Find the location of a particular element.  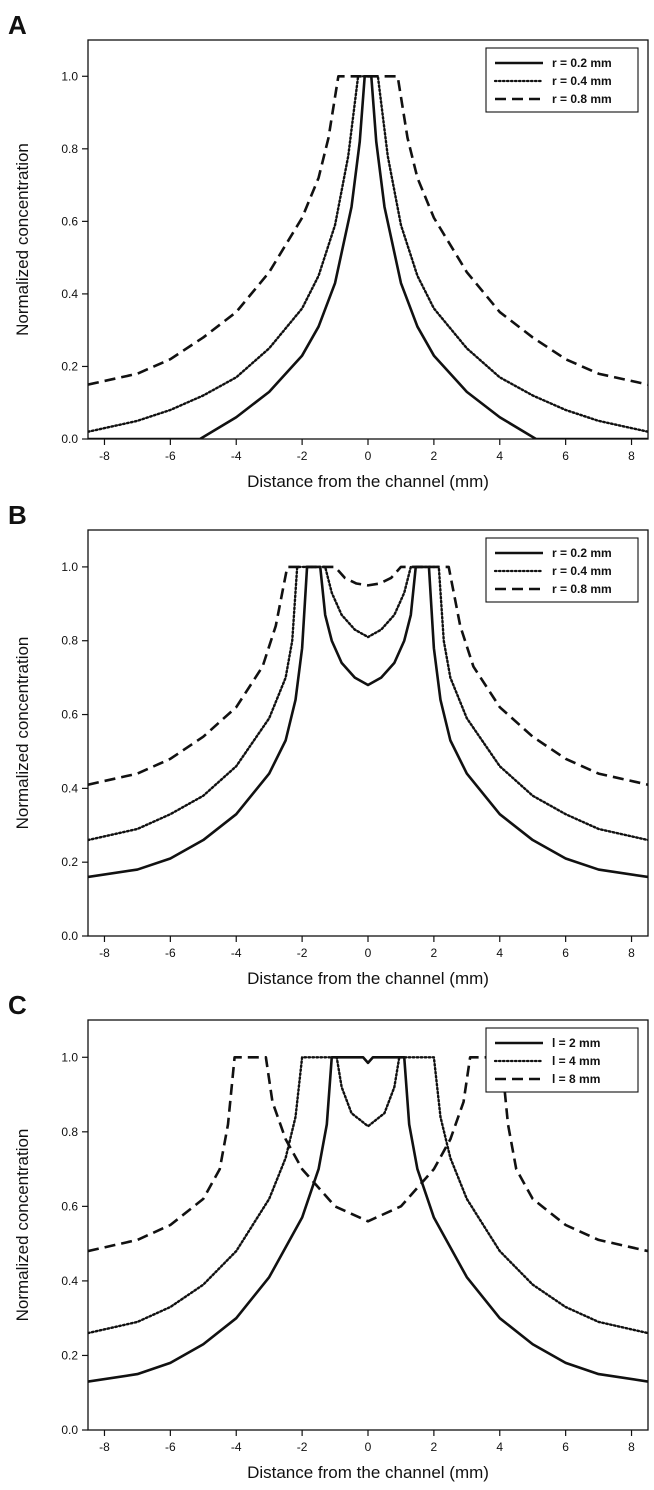

panel-b-y-tick-label: 0.8 is located at coordinates (69, 641).